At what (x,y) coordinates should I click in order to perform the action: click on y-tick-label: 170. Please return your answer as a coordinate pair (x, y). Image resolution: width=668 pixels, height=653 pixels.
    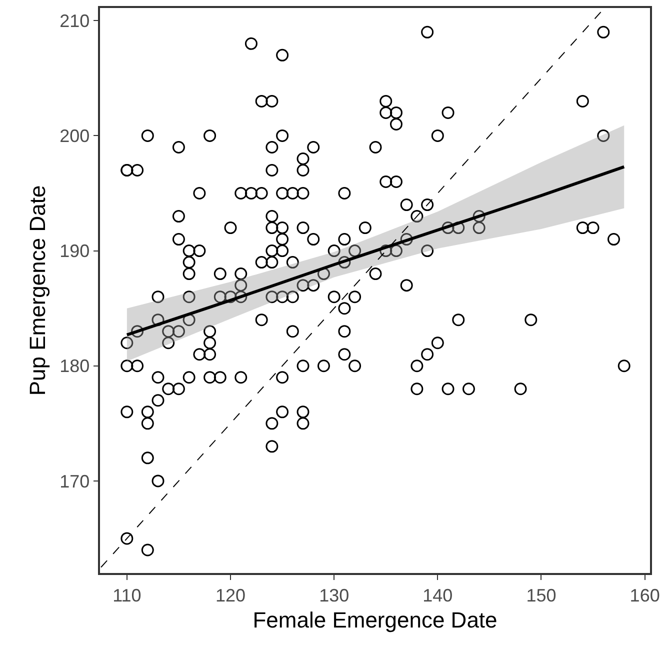
    Looking at the image, I should click on (75, 481).